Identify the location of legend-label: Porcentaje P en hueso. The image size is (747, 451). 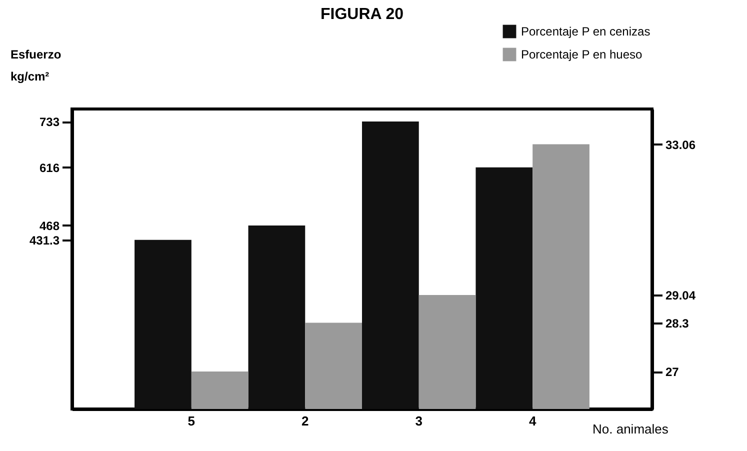
(582, 55).